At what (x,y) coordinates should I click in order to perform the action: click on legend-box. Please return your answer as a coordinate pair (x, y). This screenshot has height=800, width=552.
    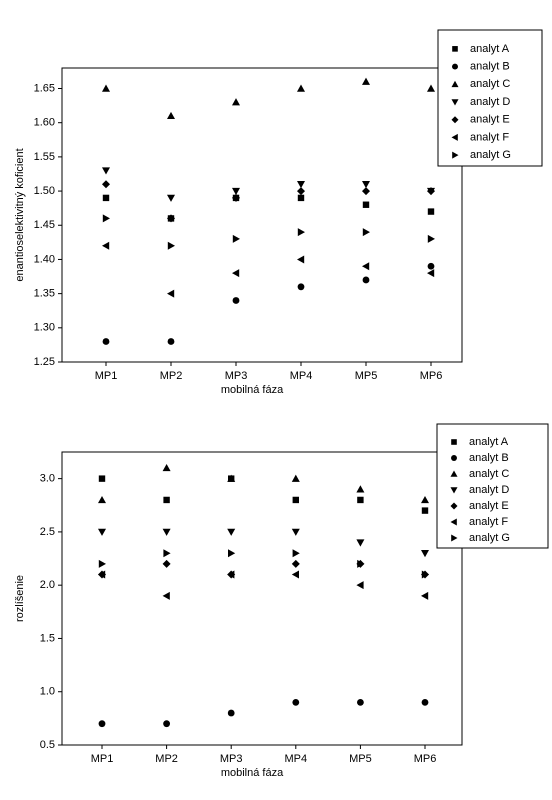
    Looking at the image, I should click on (490, 98).